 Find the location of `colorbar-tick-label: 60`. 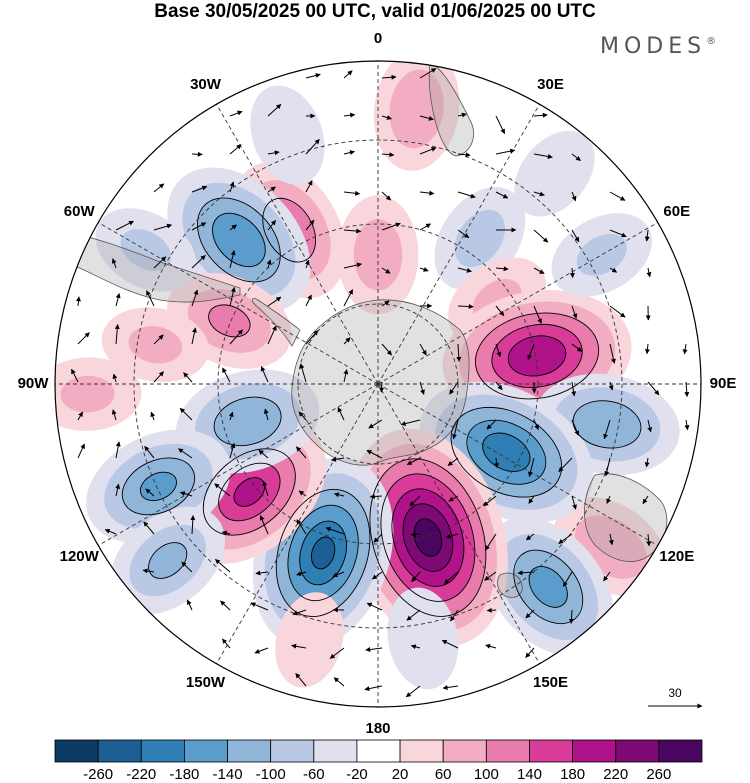

colorbar-tick-label: 60 is located at coordinates (443, 774).